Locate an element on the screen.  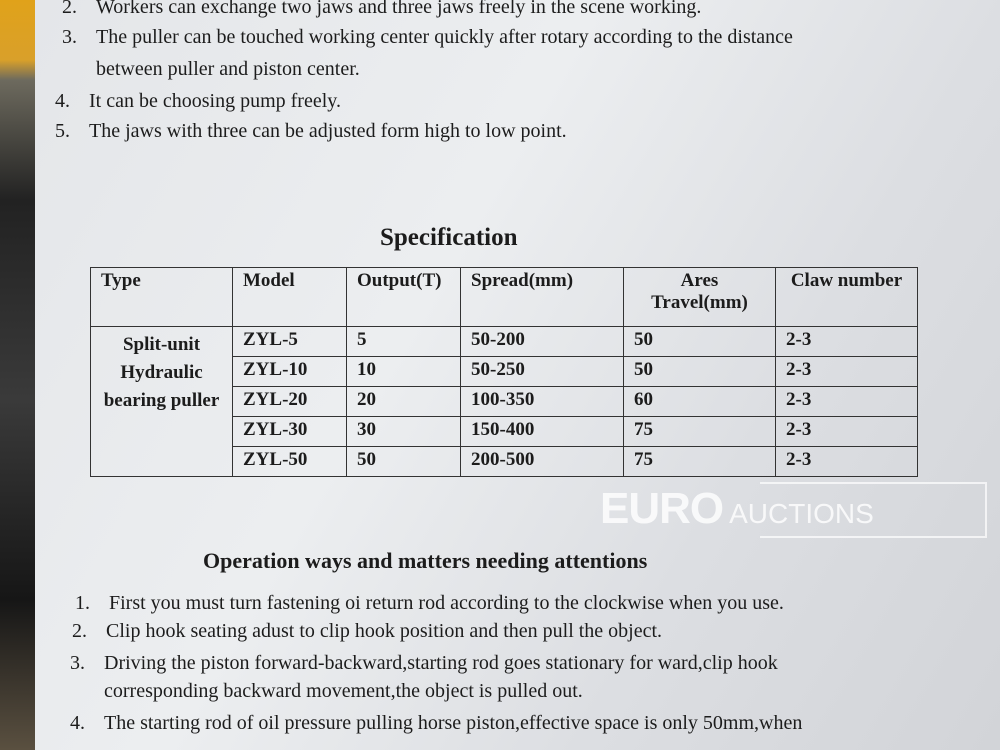
watermark-logo: EURO AUCTIONS is located at coordinates (737, 514).